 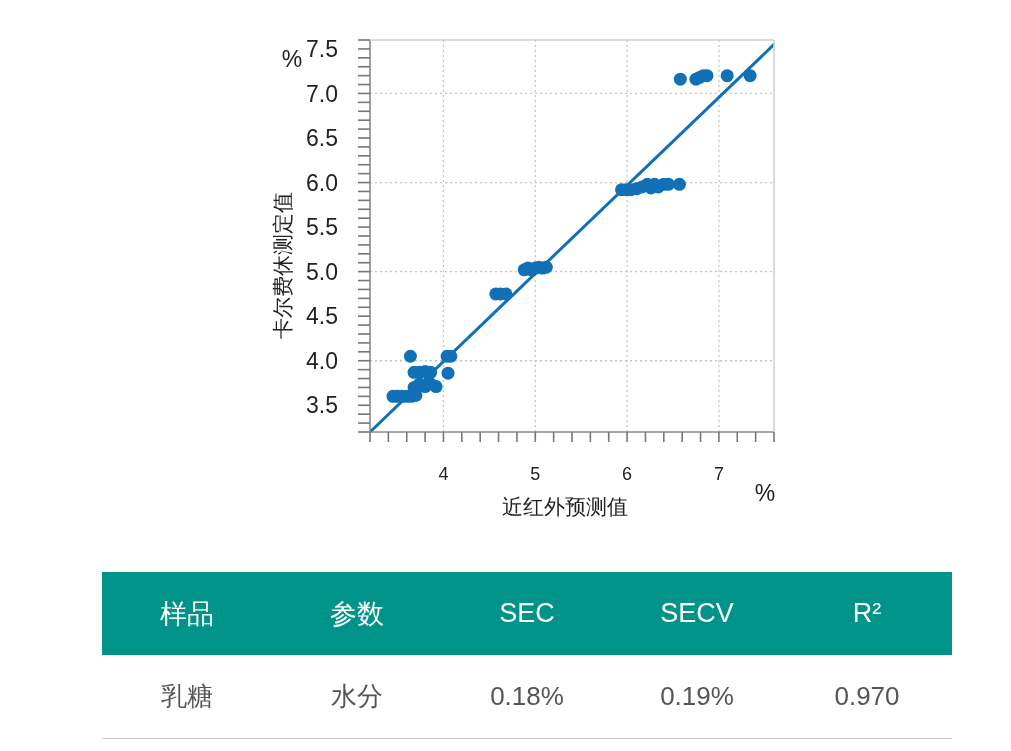 What do you see at coordinates (867, 613) in the screenshot?
I see `category-label: R²` at bounding box center [867, 613].